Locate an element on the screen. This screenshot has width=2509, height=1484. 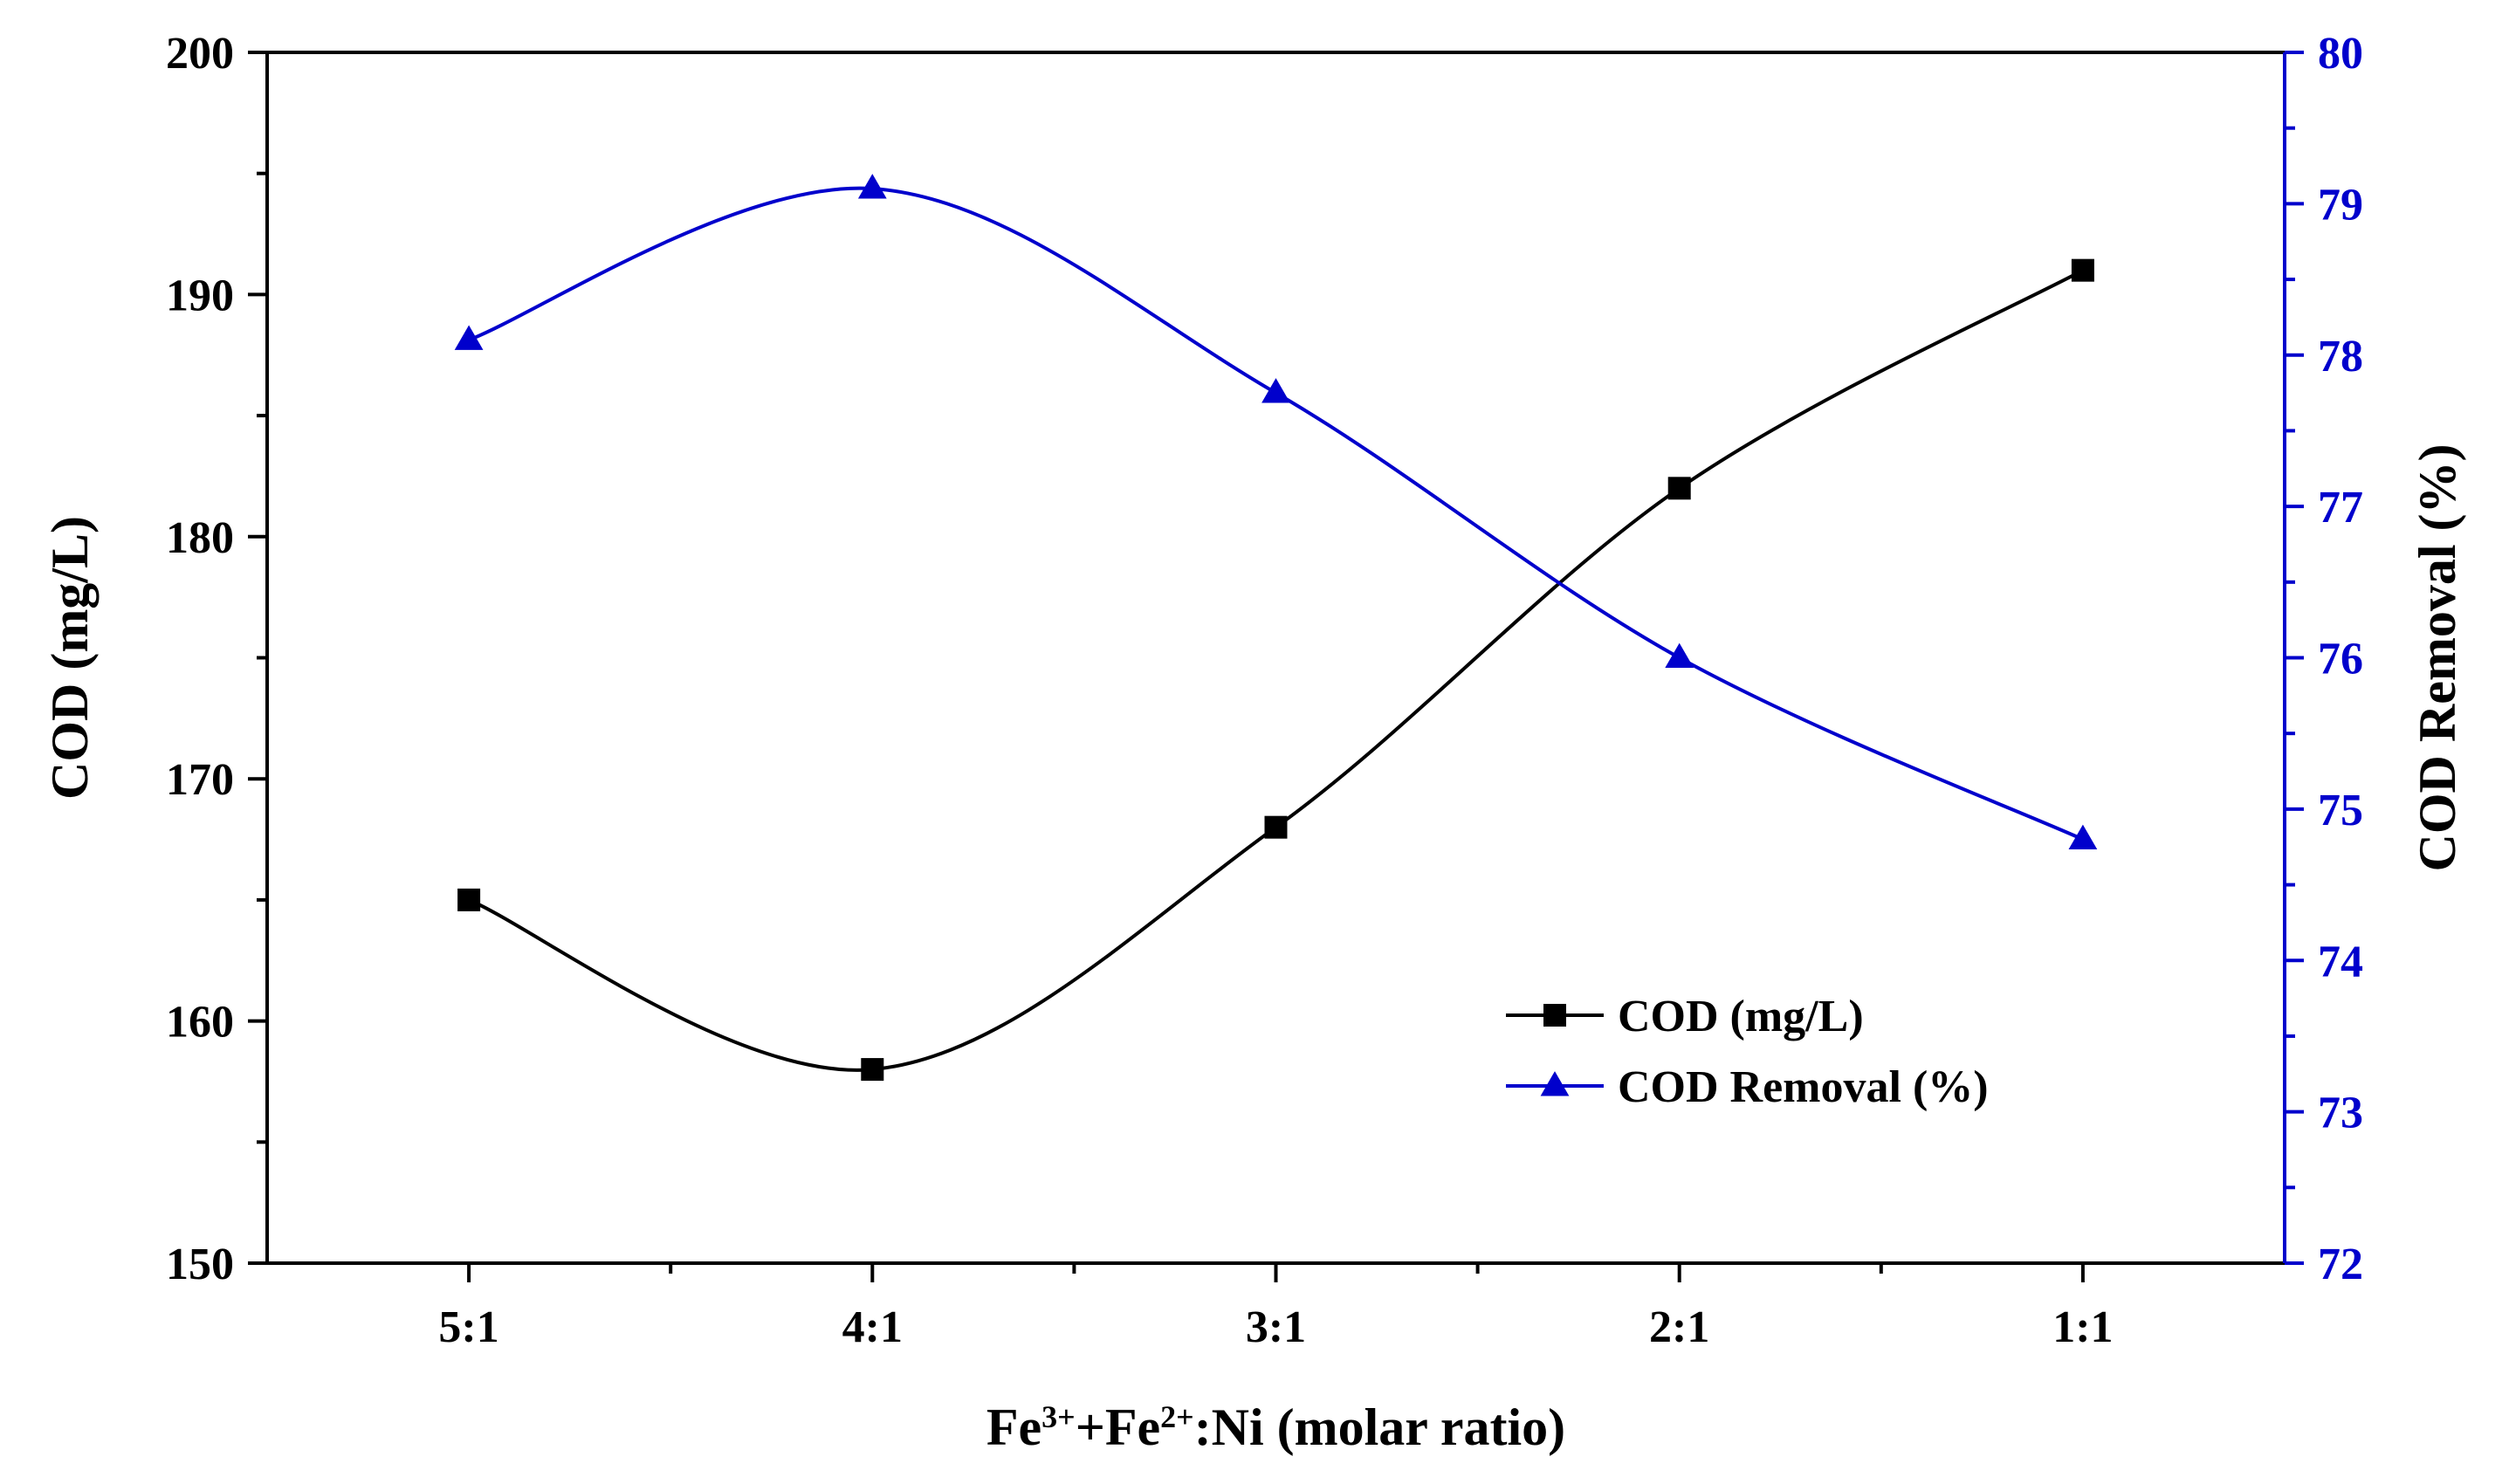
x-tick-label: 4:1 is located at coordinates (872, 1327).